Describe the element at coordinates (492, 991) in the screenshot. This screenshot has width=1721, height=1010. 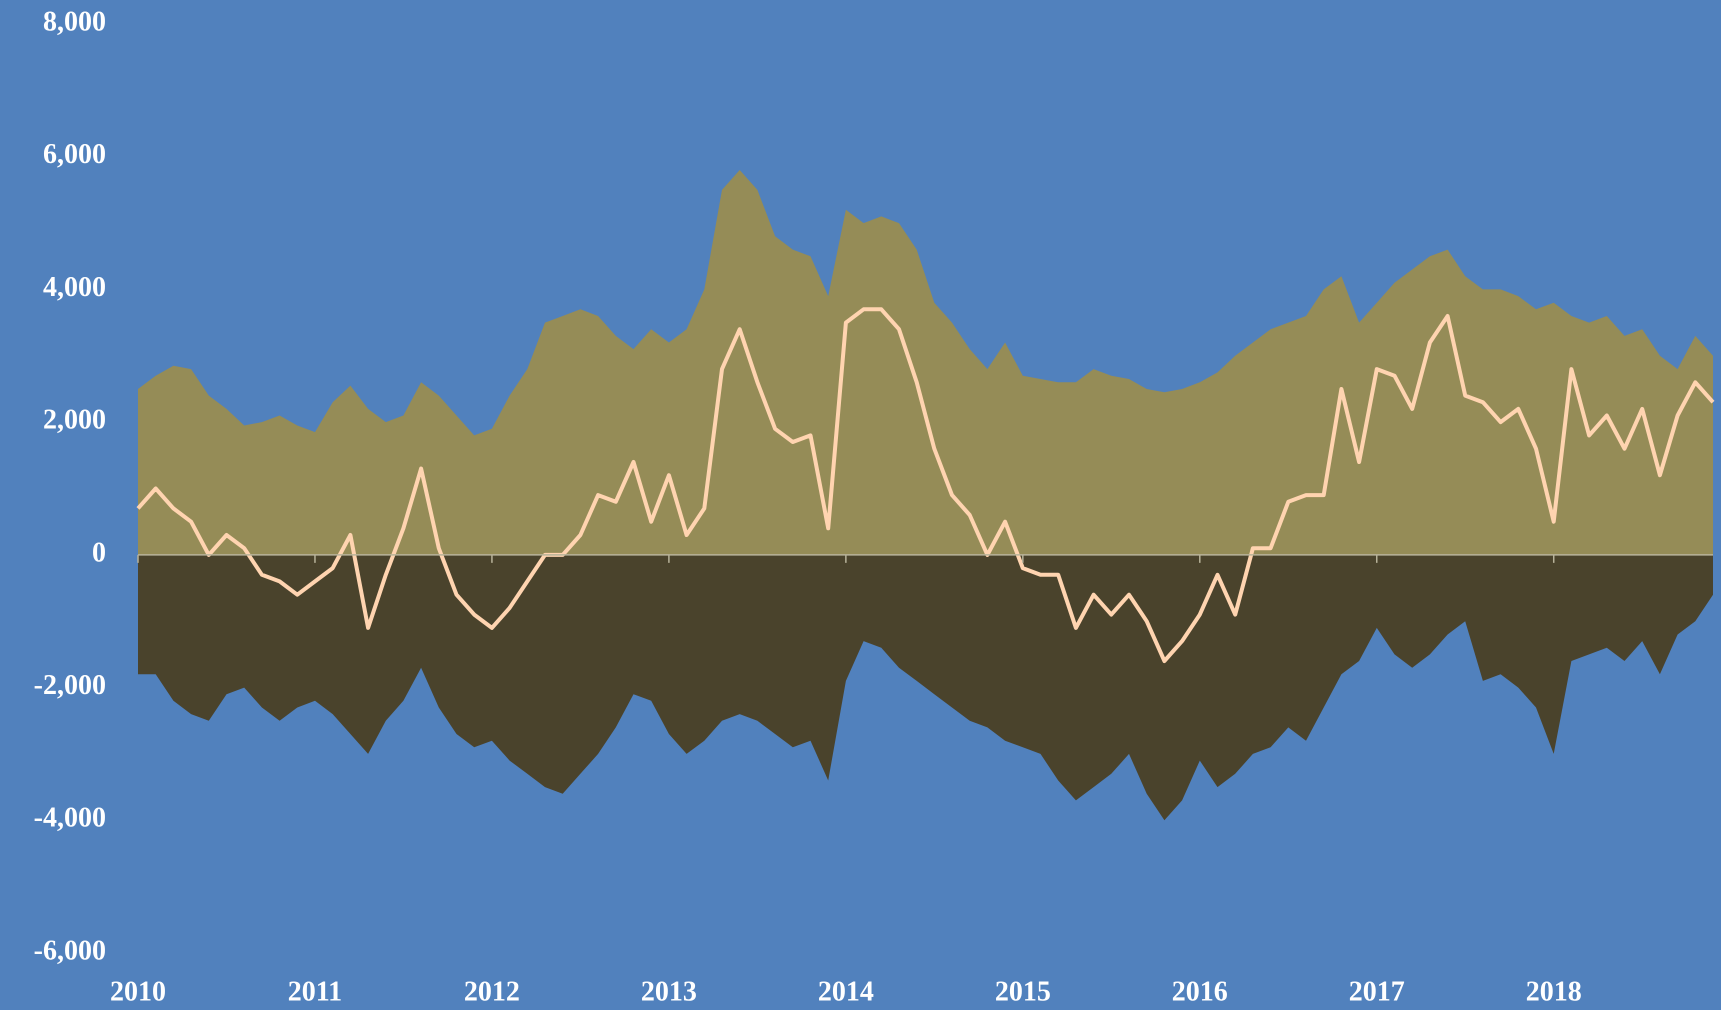
I see `x-tick-label: 2012` at that location.